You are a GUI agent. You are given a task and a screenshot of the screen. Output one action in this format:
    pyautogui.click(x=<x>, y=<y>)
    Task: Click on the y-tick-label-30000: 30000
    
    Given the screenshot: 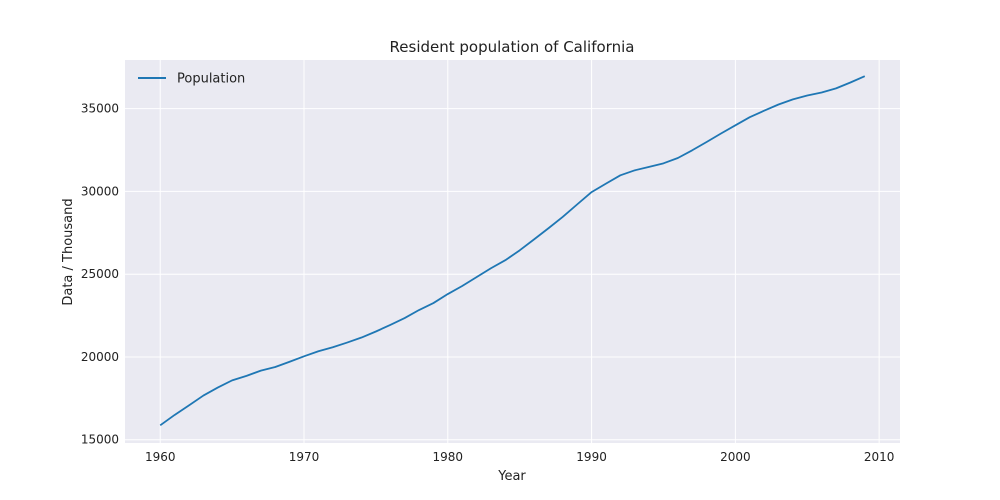 What is the action you would take?
    pyautogui.click(x=100, y=191)
    